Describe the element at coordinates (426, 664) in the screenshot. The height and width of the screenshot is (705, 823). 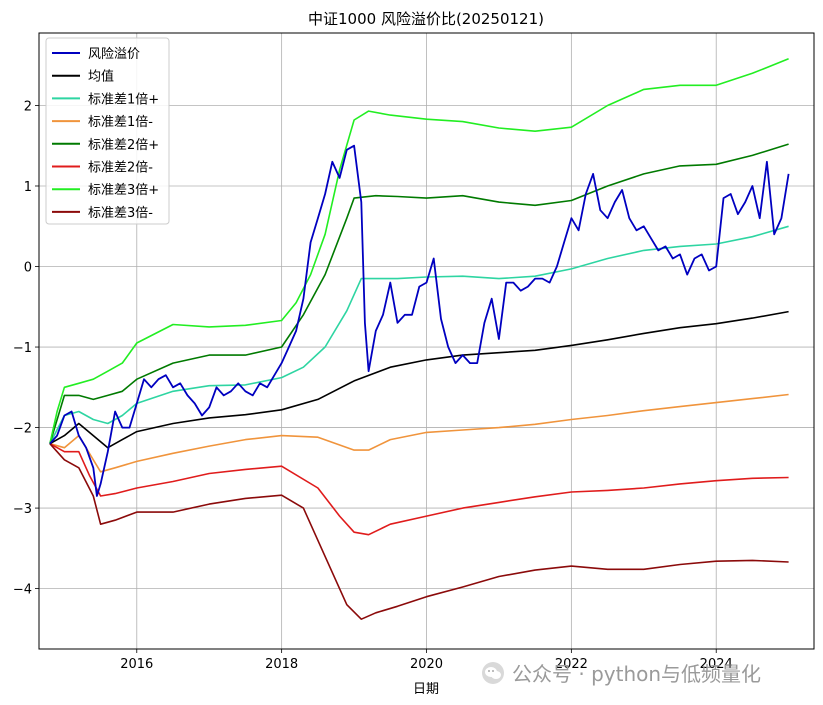
I see `x-tick-label: 2020` at that location.